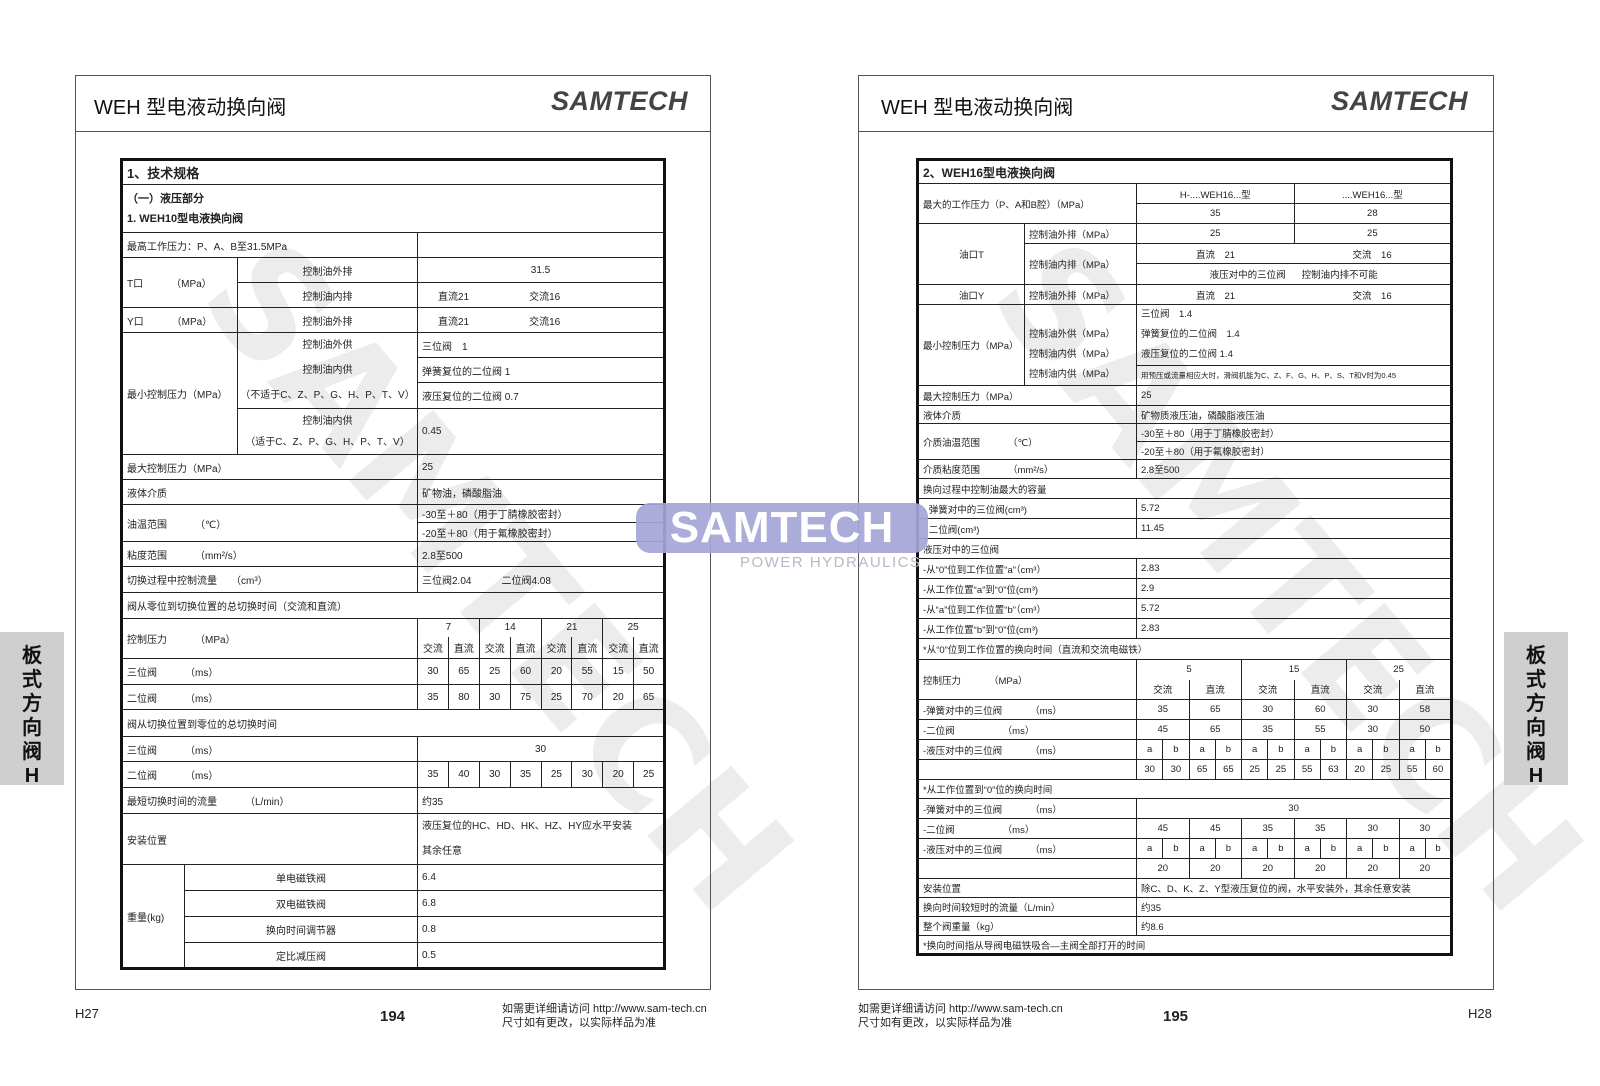  Describe the element at coordinates (831, 562) in the screenshot. I see `center-logo-subtitle: POWER HYDRAULICS` at that location.